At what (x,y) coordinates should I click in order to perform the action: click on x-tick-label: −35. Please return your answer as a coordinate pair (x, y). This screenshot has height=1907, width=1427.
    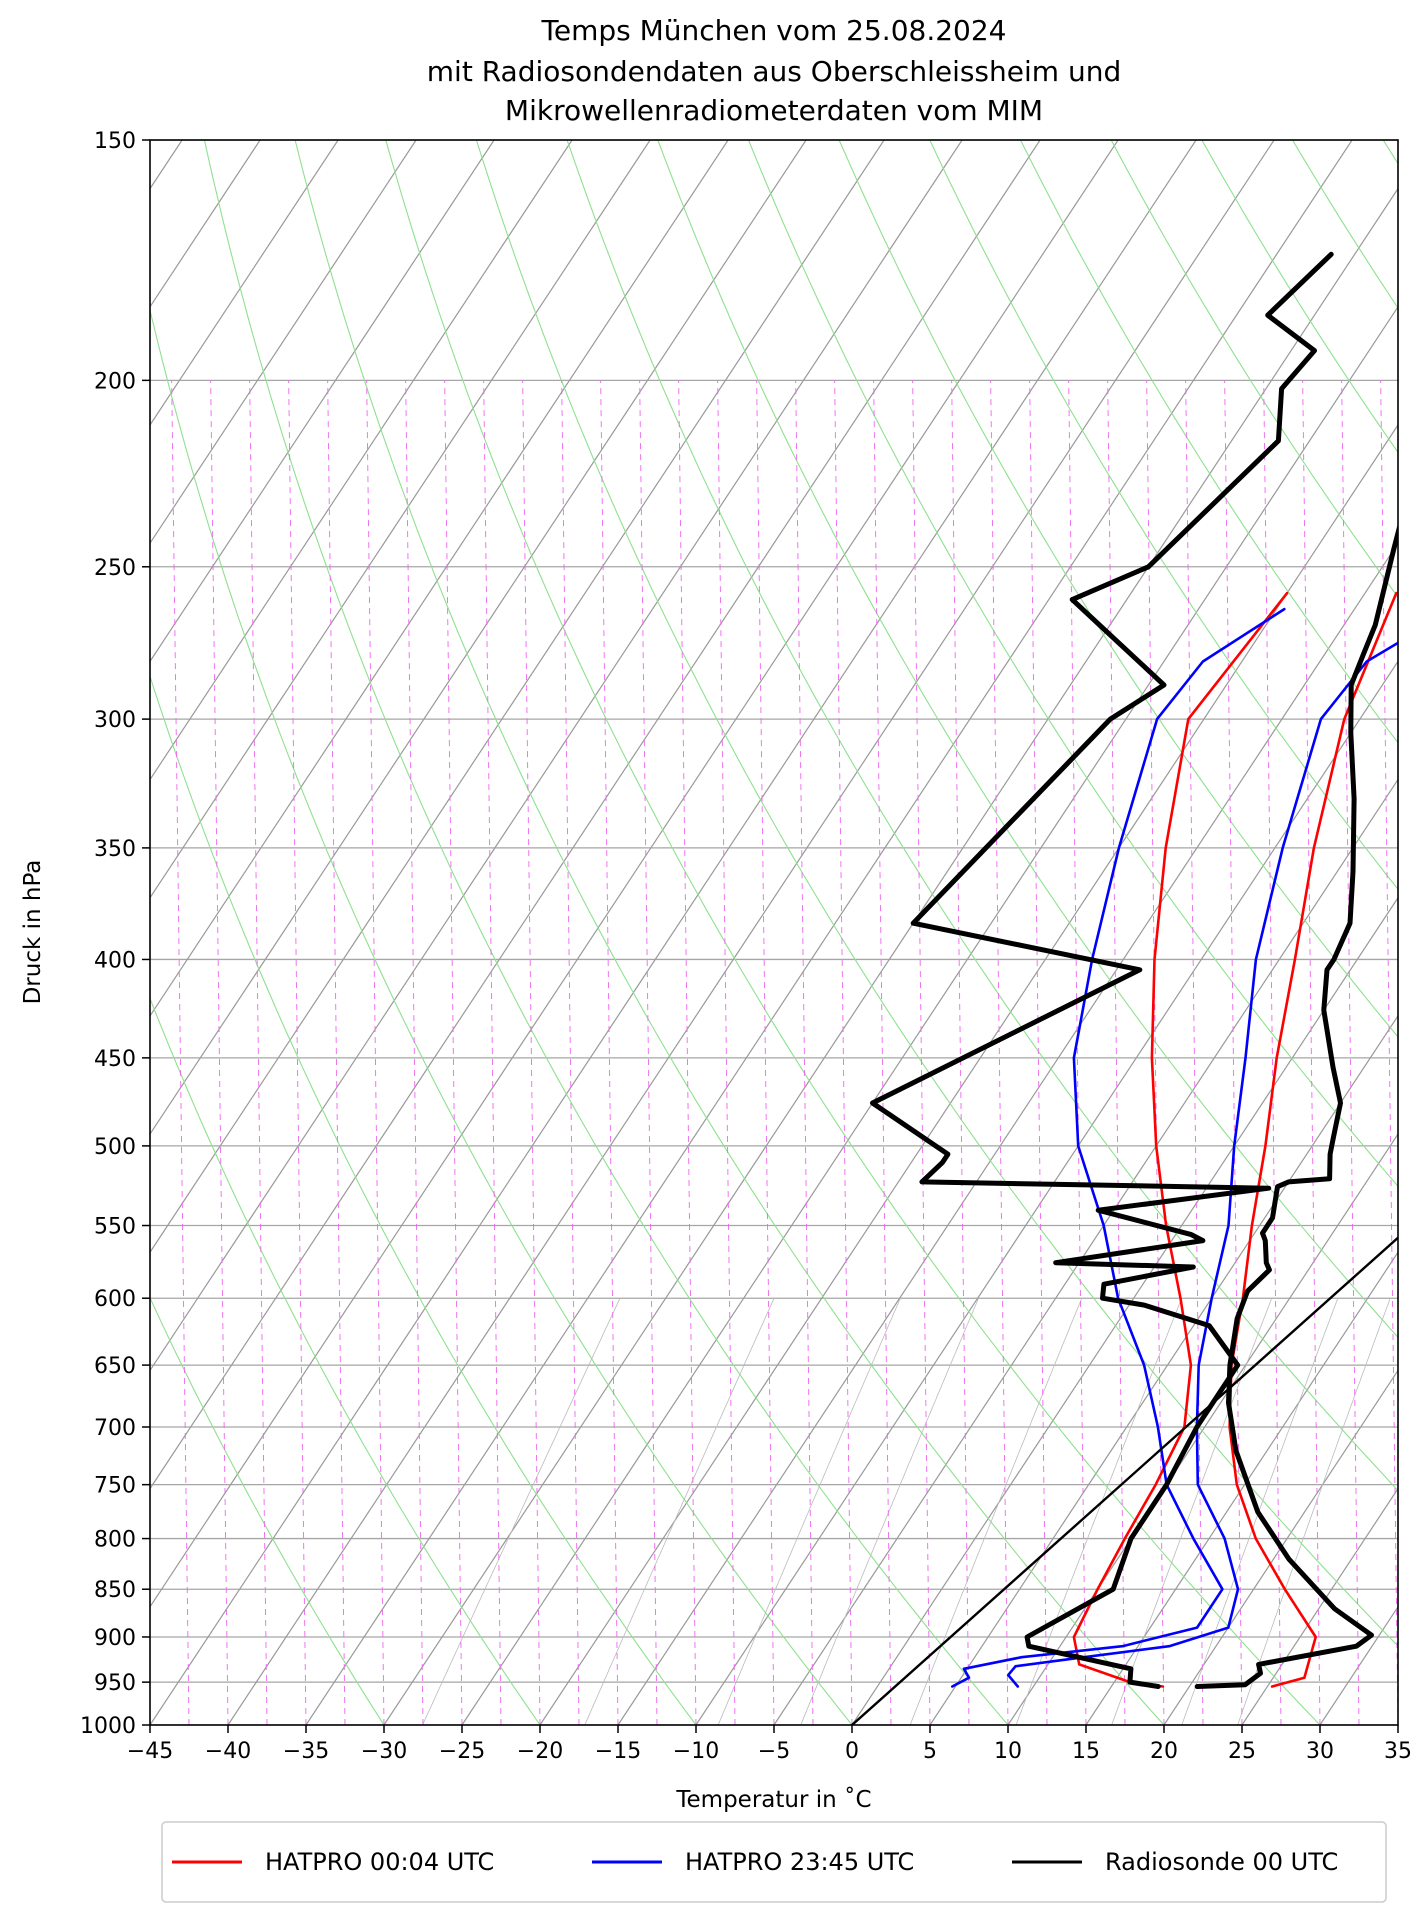
    Looking at the image, I should click on (306, 1751).